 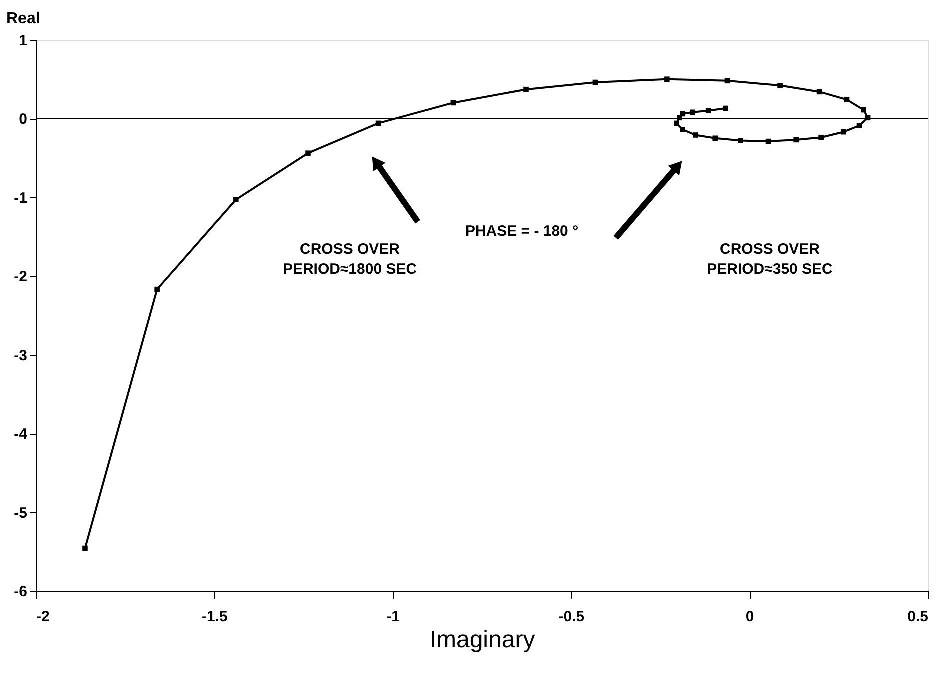 What do you see at coordinates (393, 617) in the screenshot?
I see `x-tick-label: -1` at bounding box center [393, 617].